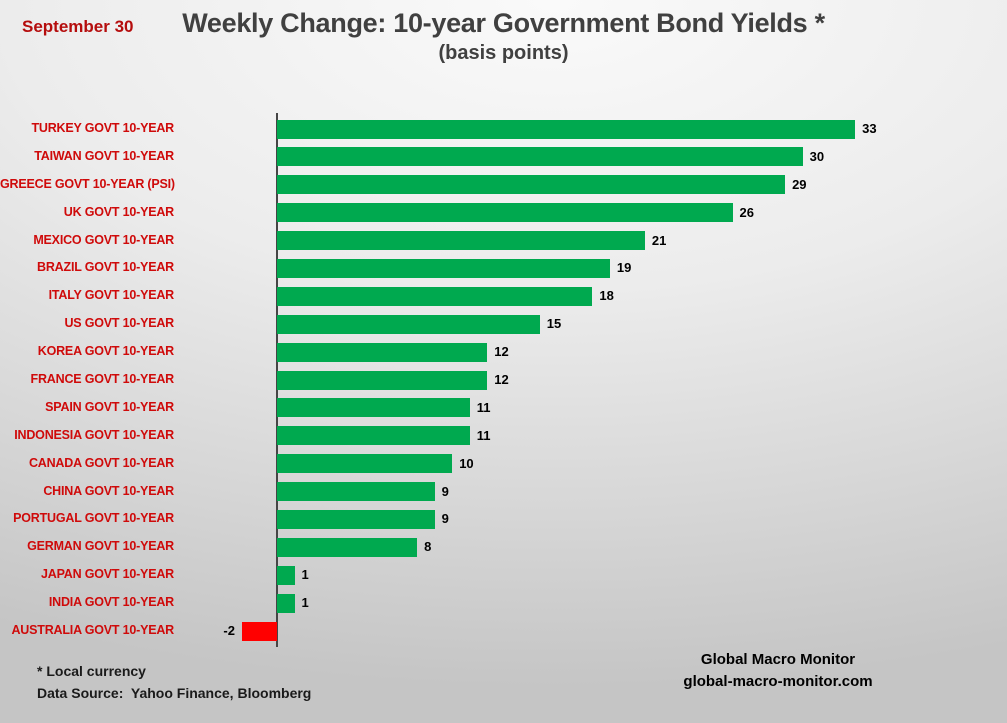  I want to click on category-label-italy-govt-10-year: ITALY GOVT 10-YEAR, so click(111, 295).